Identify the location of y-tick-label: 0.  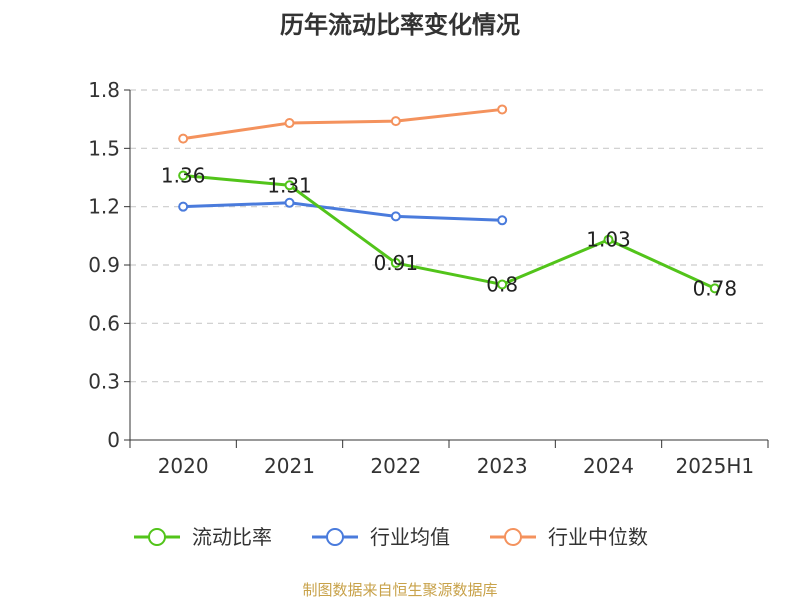
(113, 440).